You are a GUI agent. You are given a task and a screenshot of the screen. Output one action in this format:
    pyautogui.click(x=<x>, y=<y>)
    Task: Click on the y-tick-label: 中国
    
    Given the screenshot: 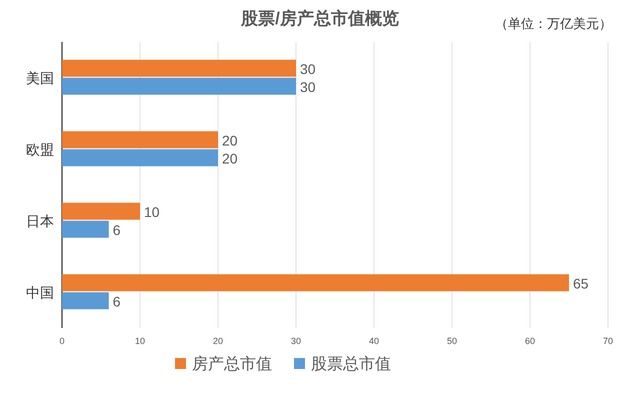 What is the action you would take?
    pyautogui.click(x=40, y=292)
    